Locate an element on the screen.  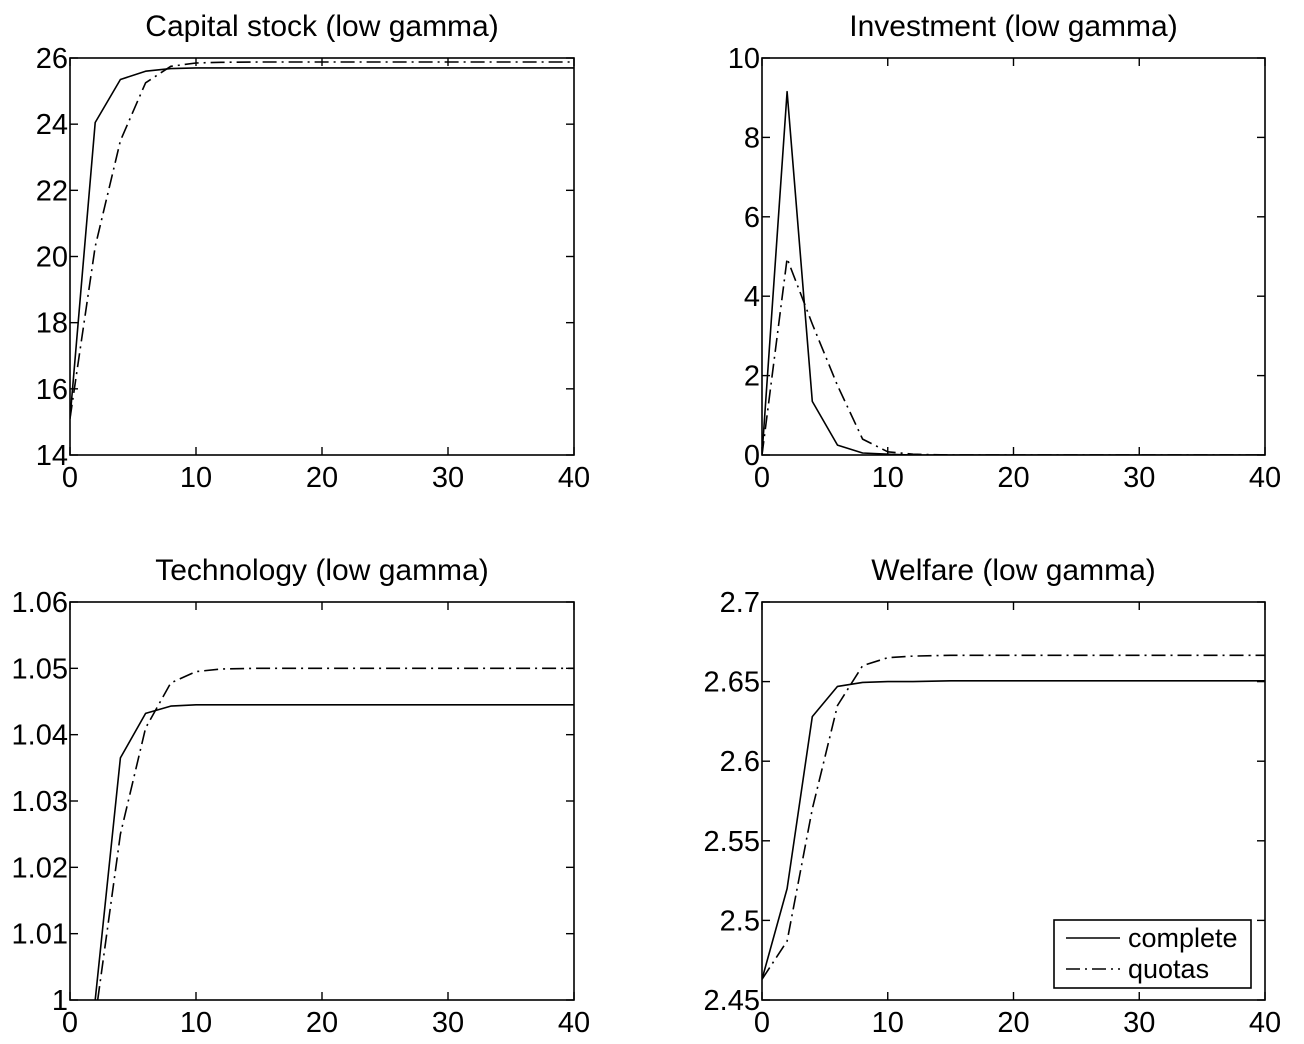
chart-title: Technology (low gamma) is located at coordinates (321, 570).